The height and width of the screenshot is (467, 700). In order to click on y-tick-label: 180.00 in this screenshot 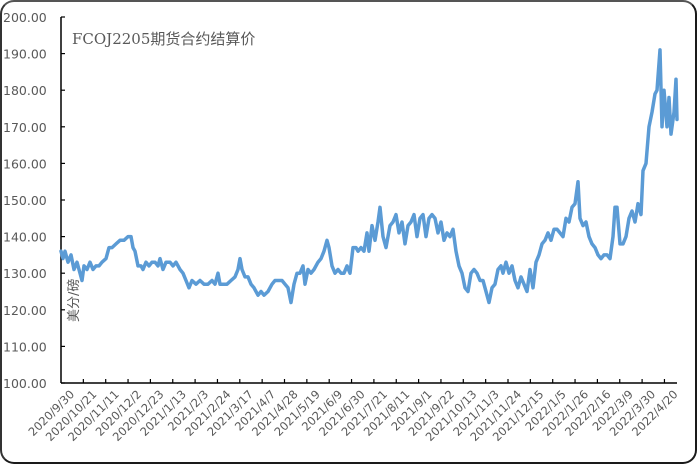, I will do `click(25, 90)`.